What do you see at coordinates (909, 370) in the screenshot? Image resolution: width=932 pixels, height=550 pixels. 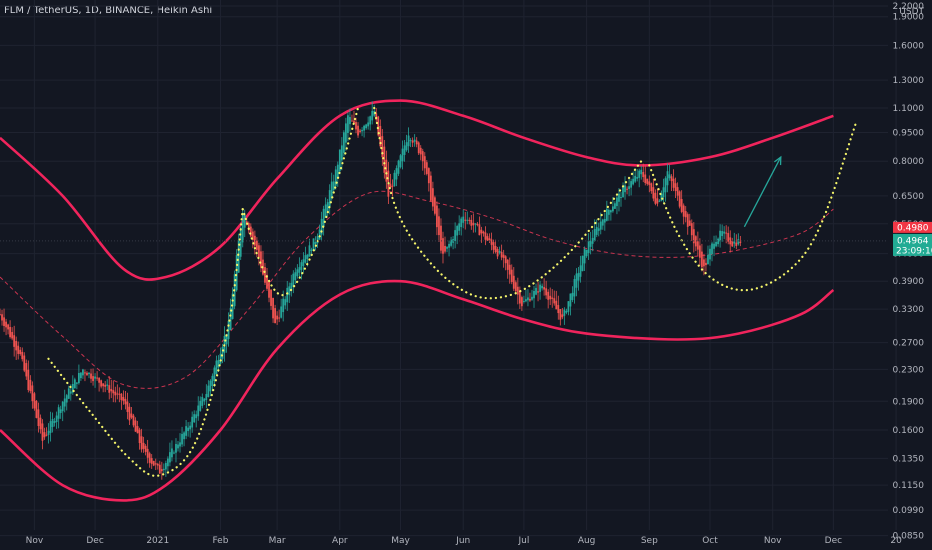 I see `y-tick-label: 0.2300` at bounding box center [909, 370].